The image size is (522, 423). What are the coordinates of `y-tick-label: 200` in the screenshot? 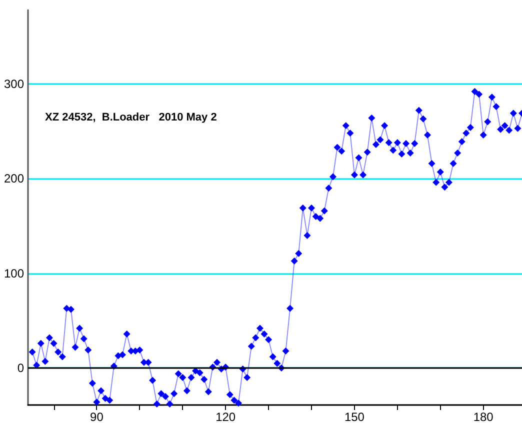 It's located at (14, 179).